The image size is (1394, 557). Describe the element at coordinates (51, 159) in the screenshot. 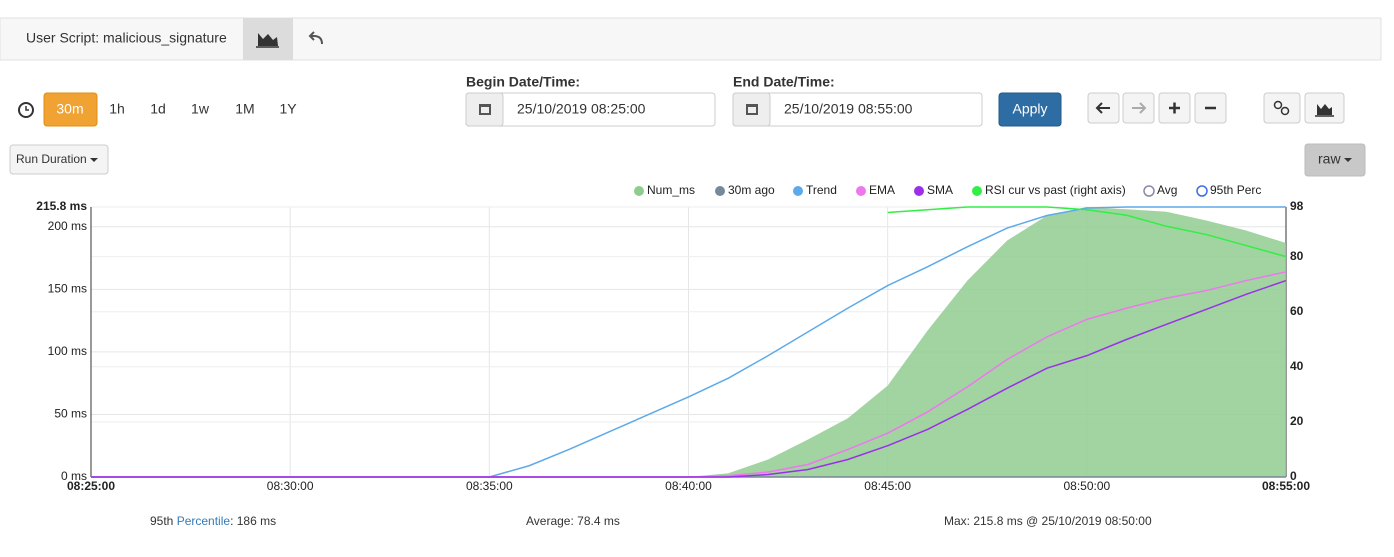

I see `run-duration-label: Run Duration` at that location.